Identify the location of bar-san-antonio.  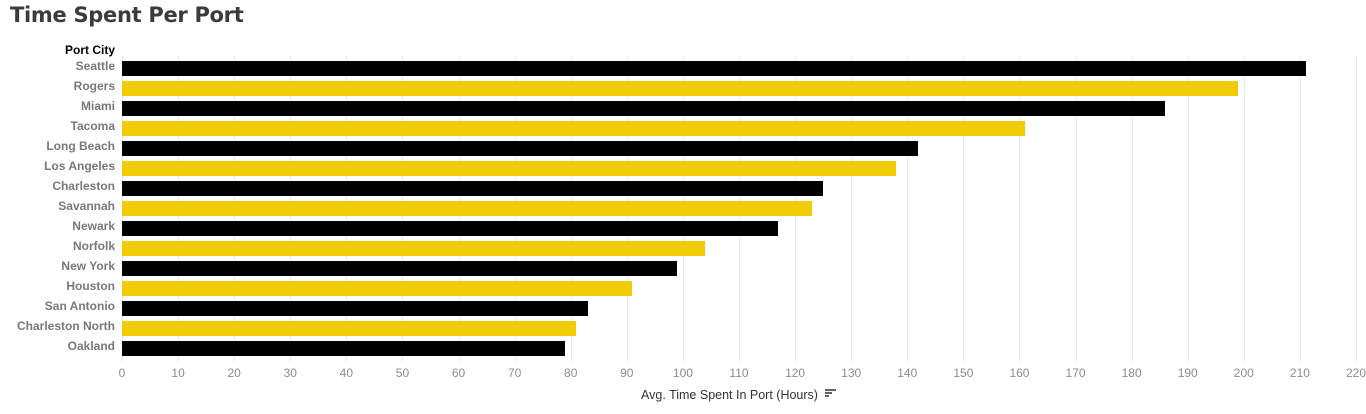
(355, 308).